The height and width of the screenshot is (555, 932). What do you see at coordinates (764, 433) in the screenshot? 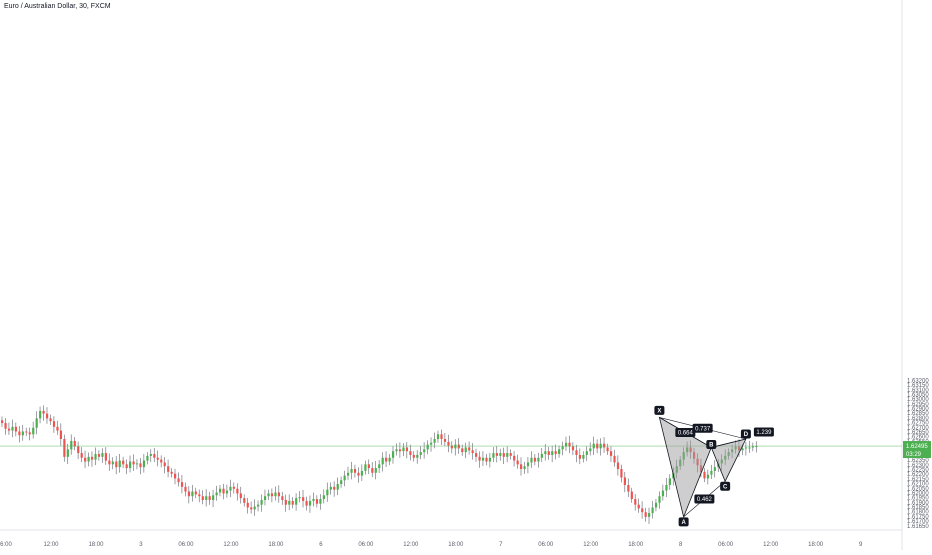
I see `ratio-label: 1.239` at bounding box center [764, 433].